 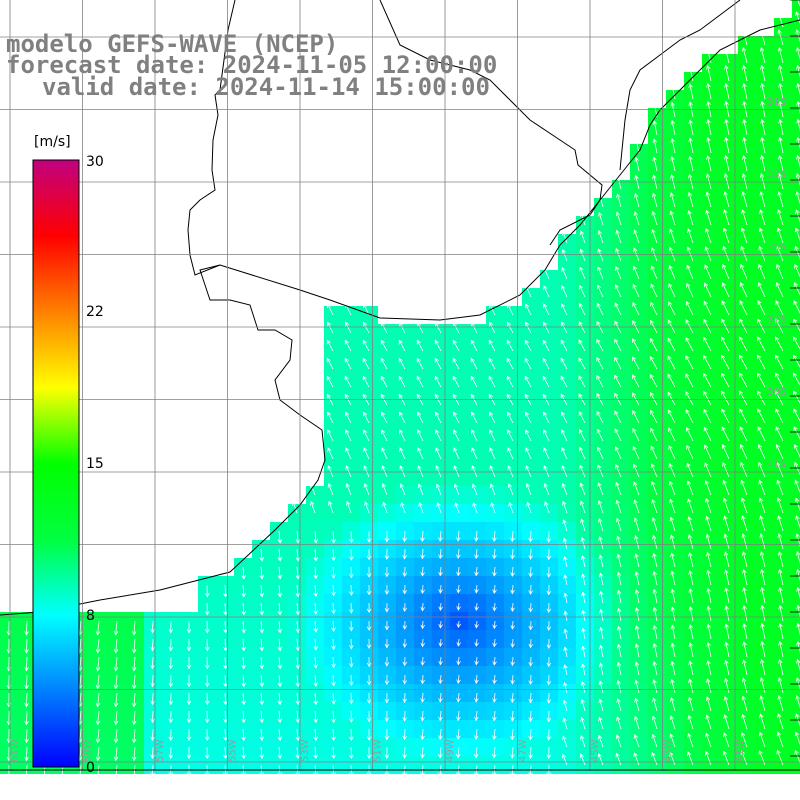 I want to click on lon-tick-label: 59W, so click(x=88, y=750).